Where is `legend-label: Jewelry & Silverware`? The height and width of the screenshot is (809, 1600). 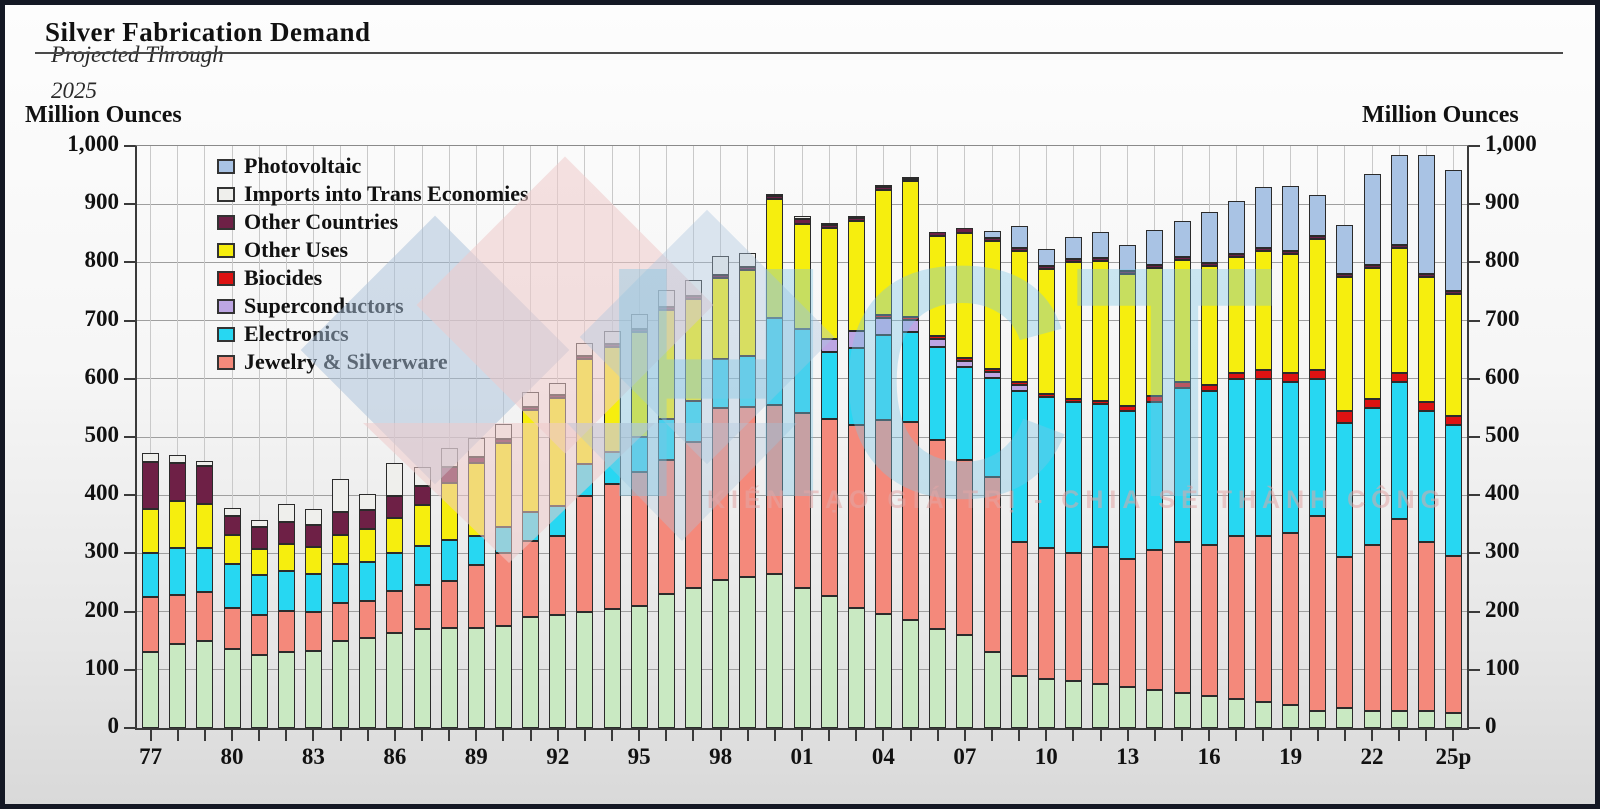 legend-label: Jewelry & Silverware is located at coordinates (346, 361).